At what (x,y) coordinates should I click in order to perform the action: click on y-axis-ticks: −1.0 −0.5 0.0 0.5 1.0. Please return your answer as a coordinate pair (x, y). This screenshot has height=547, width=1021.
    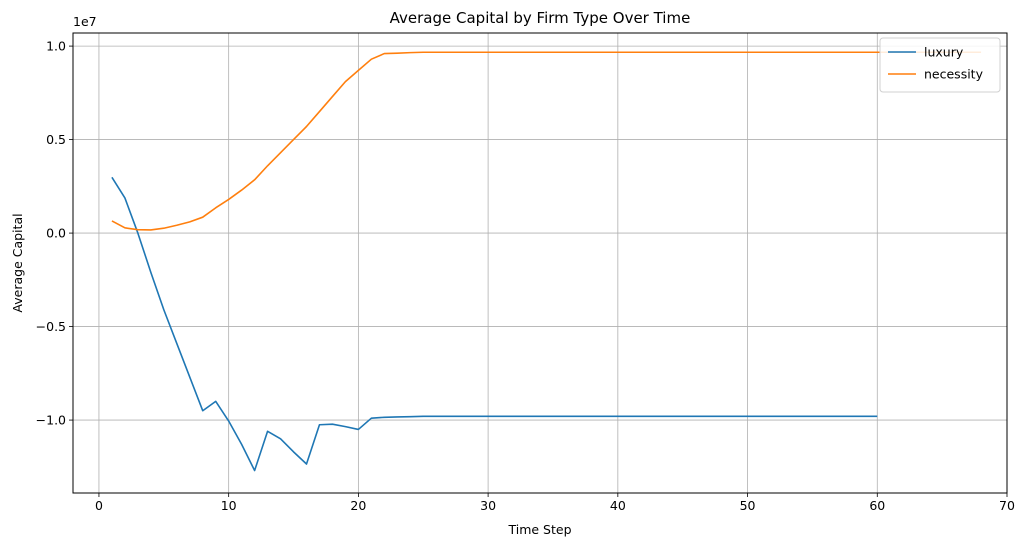
    Looking at the image, I should click on (54, 233).